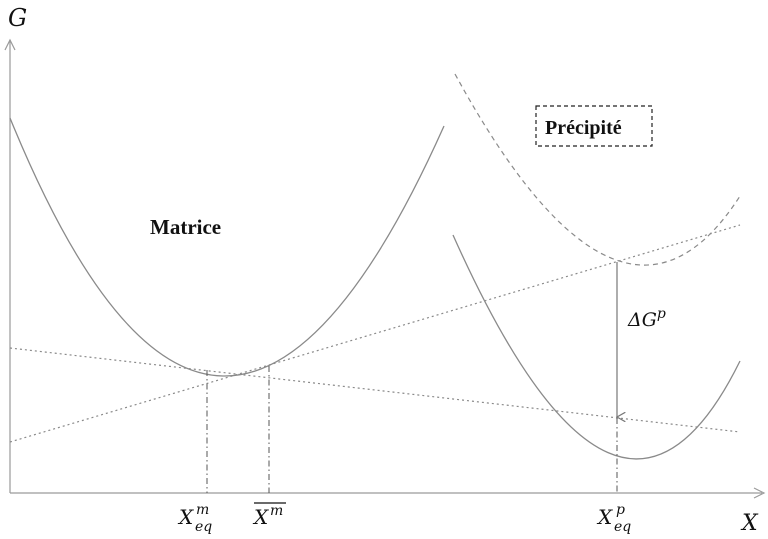 The height and width of the screenshot is (539, 768). What do you see at coordinates (583, 128) in the screenshot?
I see `precipitate-label: Précipité` at bounding box center [583, 128].